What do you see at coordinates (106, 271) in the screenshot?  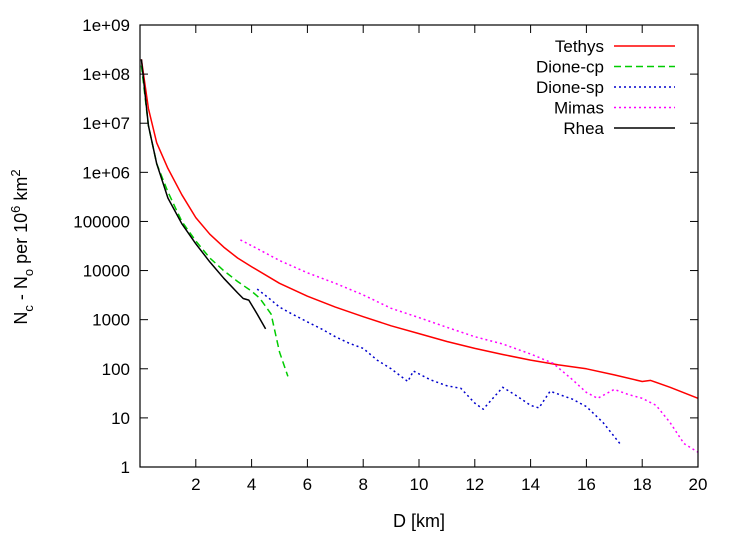 I see `y-tick-label: 10000` at bounding box center [106, 271].